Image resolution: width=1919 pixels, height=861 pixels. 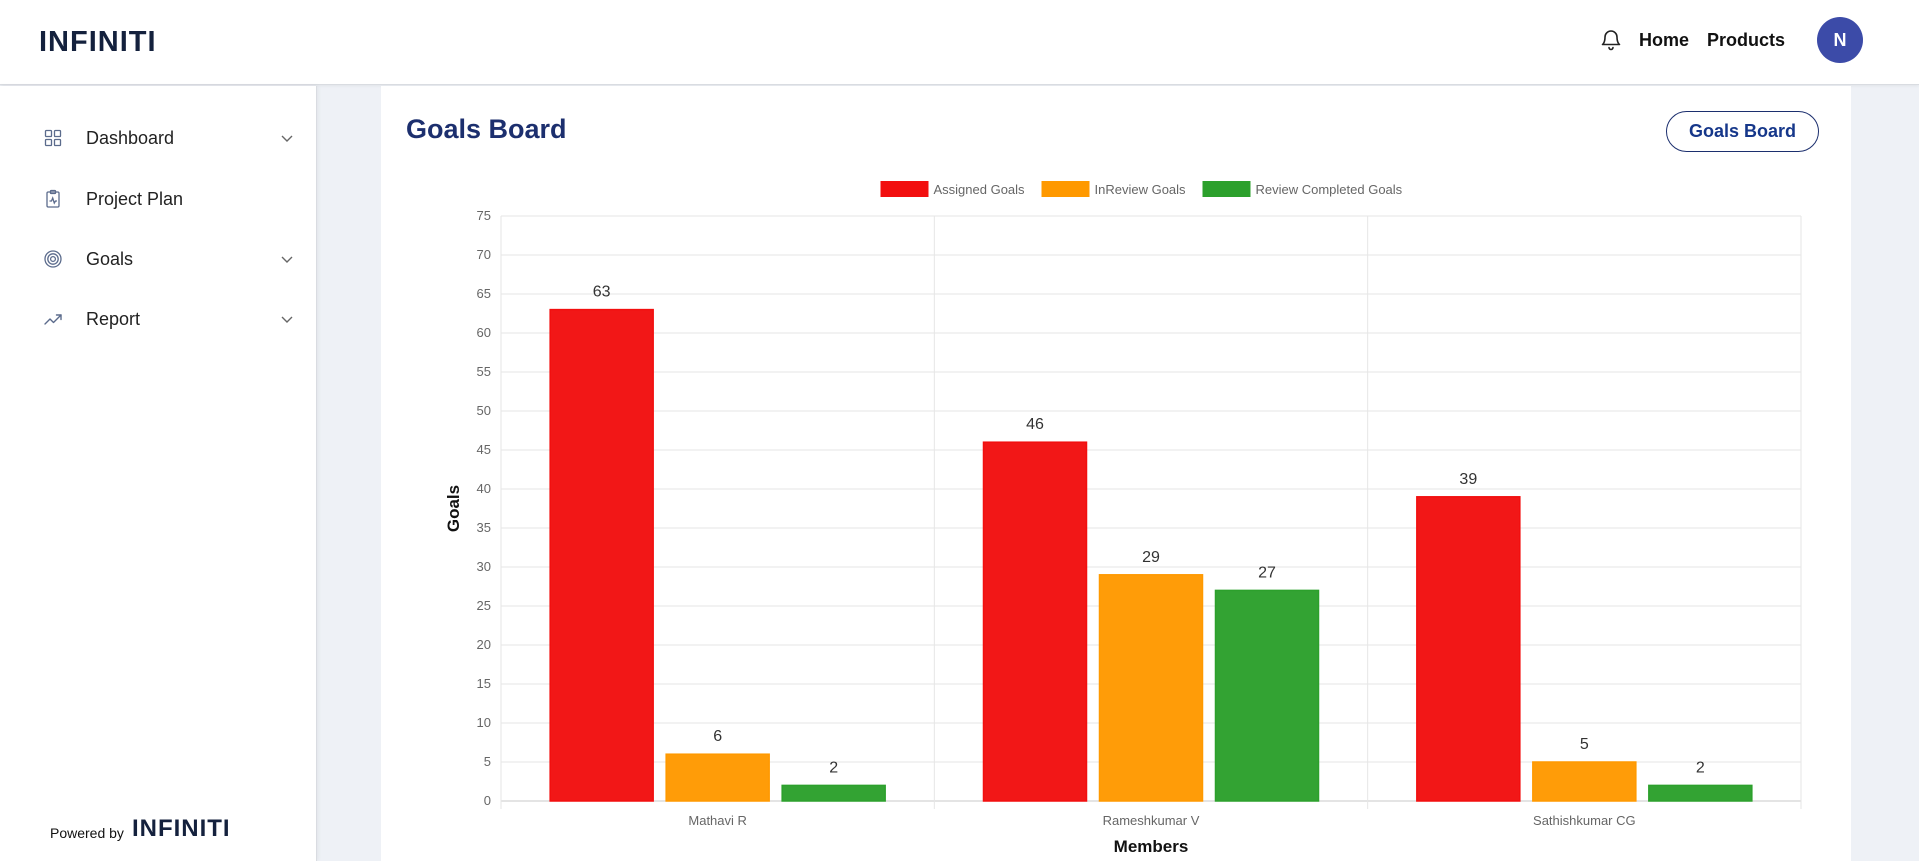 What do you see at coordinates (1584, 744) in the screenshot?
I see `data-label: 5` at bounding box center [1584, 744].